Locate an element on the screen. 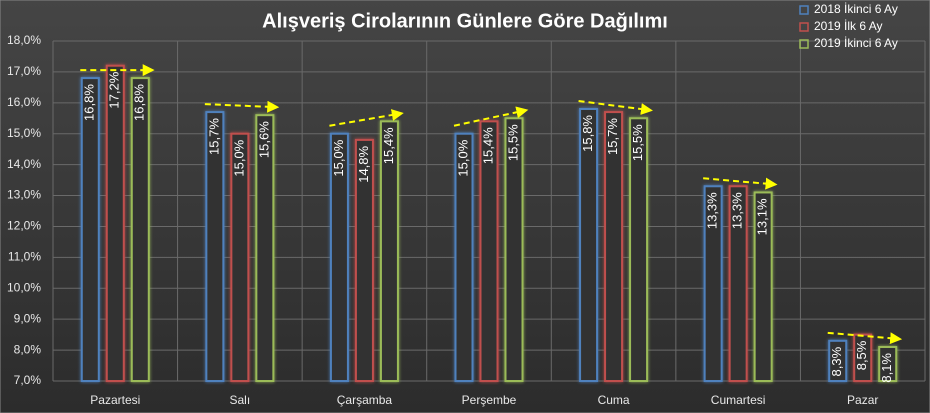 The width and height of the screenshot is (930, 413). data-label: 14,8% is located at coordinates (363, 163).